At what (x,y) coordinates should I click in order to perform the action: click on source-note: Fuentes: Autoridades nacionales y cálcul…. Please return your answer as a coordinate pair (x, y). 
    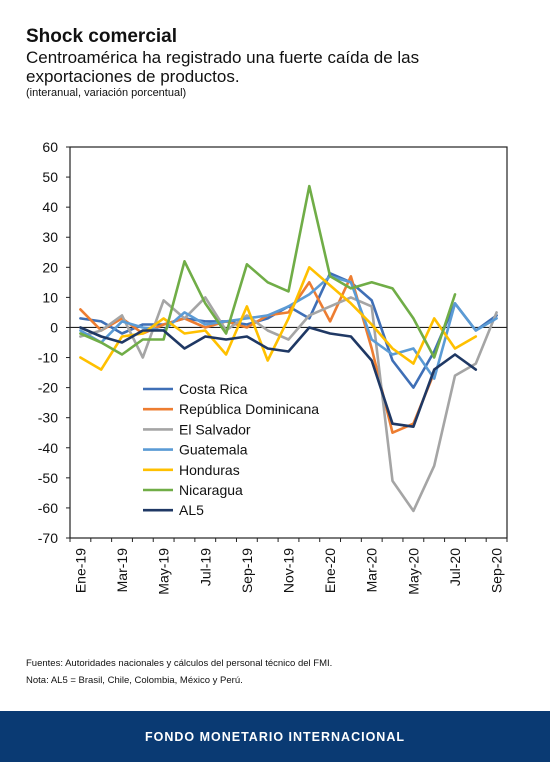
    Looking at the image, I should click on (179, 663).